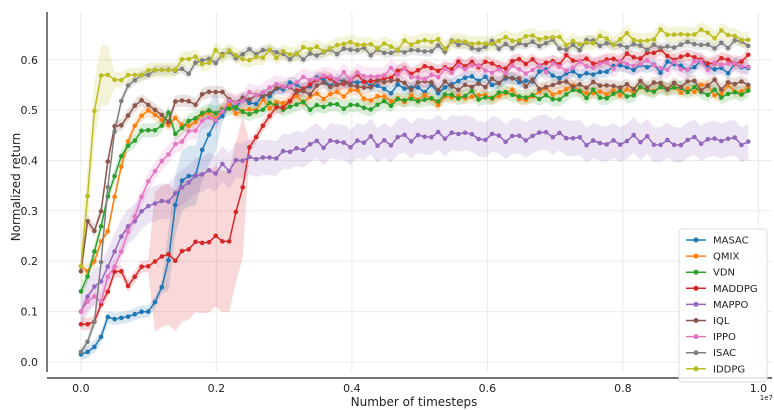 Image resolution: width=774 pixels, height=410 pixels. I want to click on y-tick-label: 0.4, so click(30, 161).